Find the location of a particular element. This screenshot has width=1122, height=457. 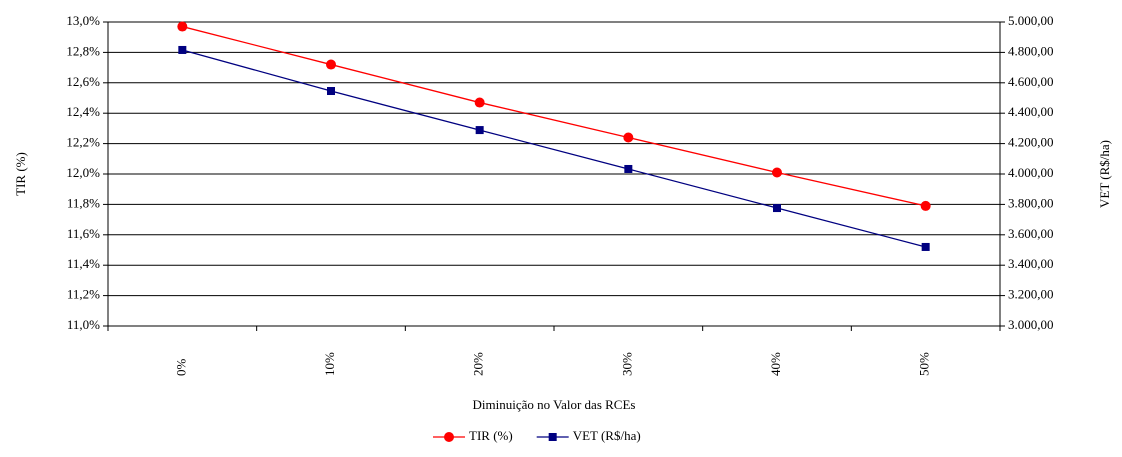

y-tick-label: 11,6% is located at coordinates (83, 233).